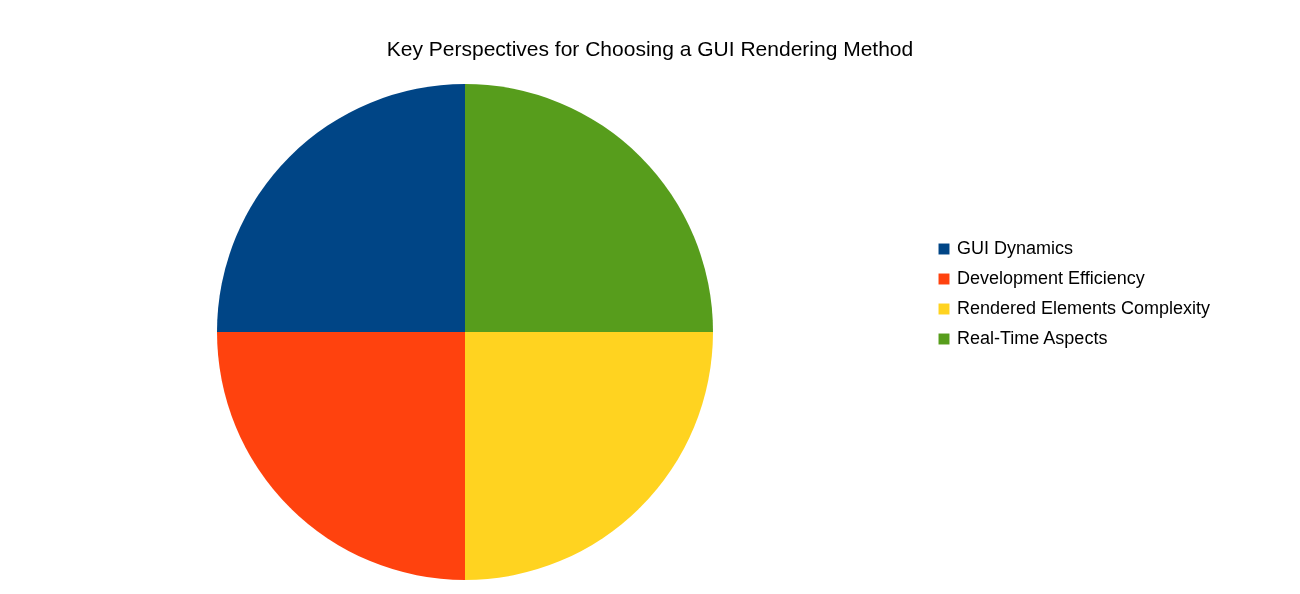  Describe the element at coordinates (1084, 308) in the screenshot. I see `legend-label: Rendered Elements Complexity` at that location.